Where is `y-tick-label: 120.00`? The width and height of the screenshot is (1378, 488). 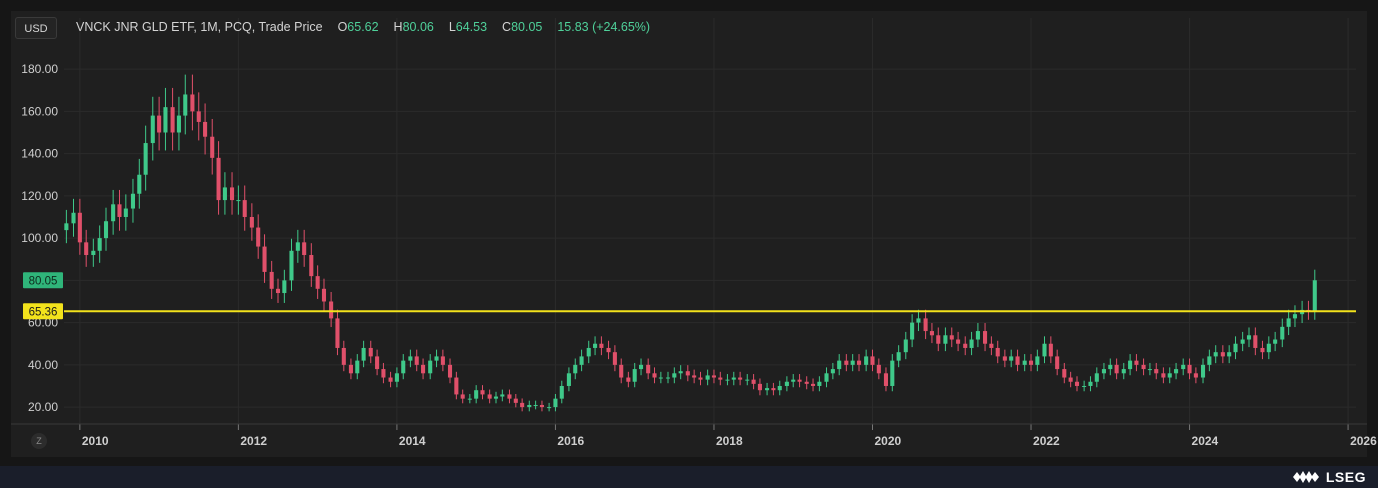
y-tick-label: 120.00 is located at coordinates (39, 196).